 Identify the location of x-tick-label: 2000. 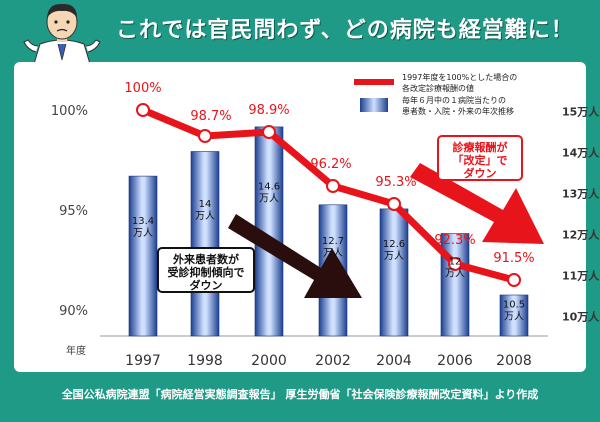
(269, 361).